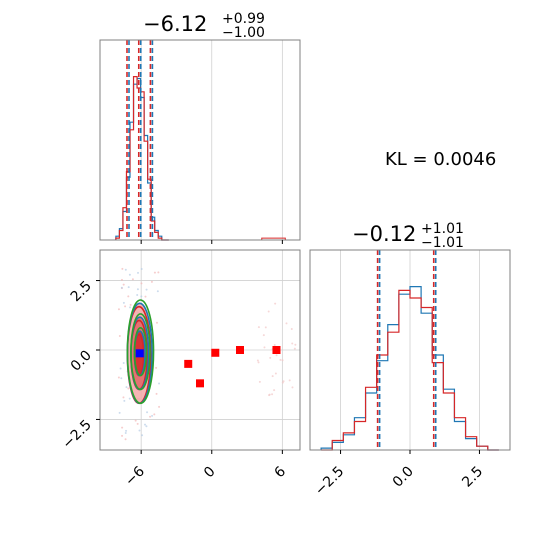 The height and width of the screenshot is (550, 550). Describe the element at coordinates (442, 229) in the screenshot. I see `marginal-y-title-upper: +1.01` at that location.